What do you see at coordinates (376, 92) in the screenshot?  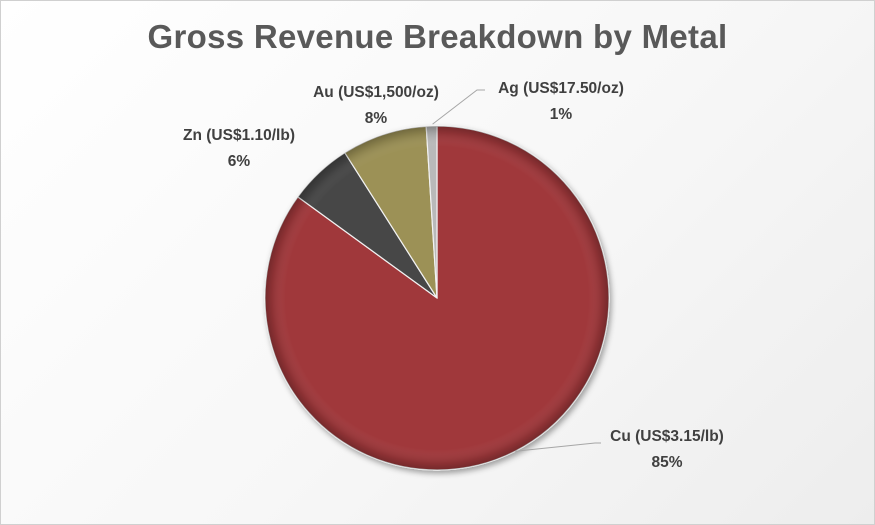 I see `slice-label-au: Au (US$1,500/oz)` at bounding box center [376, 92].